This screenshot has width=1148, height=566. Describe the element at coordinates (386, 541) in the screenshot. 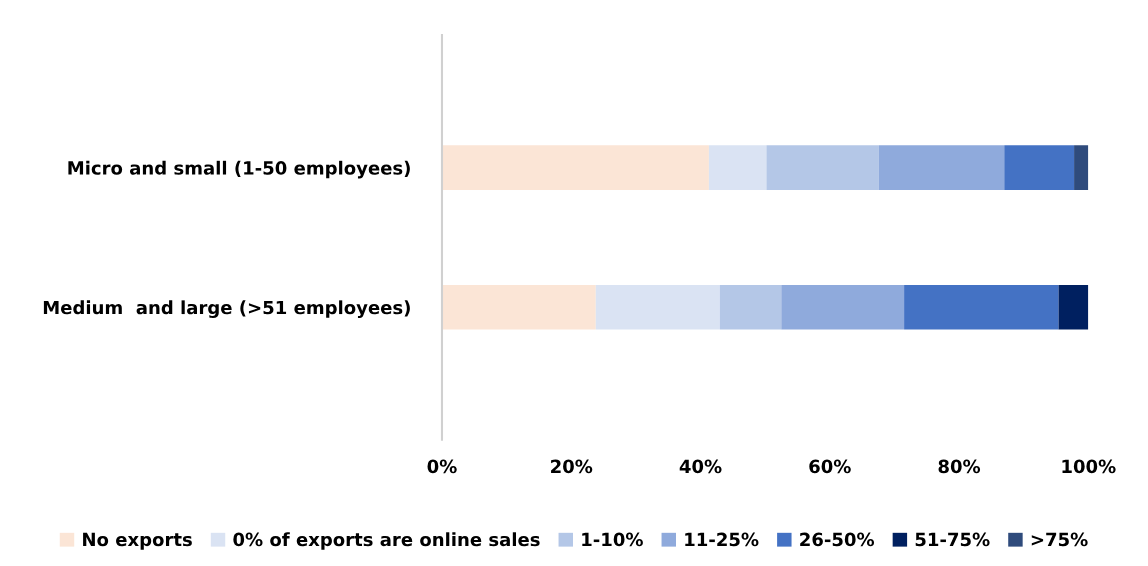

I see `legend-label: 0% of exports are online sales` at that location.